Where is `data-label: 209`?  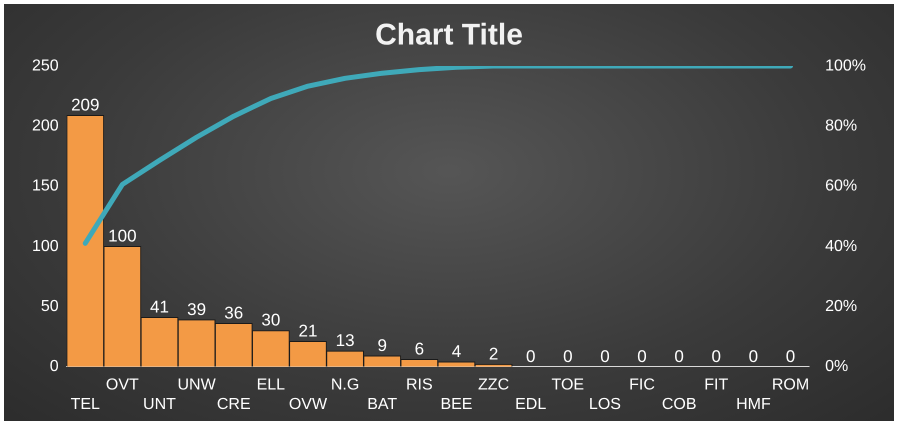 data-label: 209 is located at coordinates (85, 104).